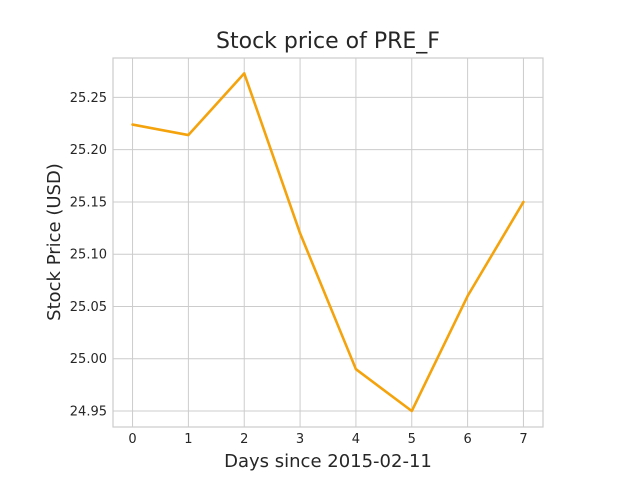  Describe the element at coordinates (54, 242) in the screenshot. I see `y-axis-label: Stock Price (USD)` at that location.